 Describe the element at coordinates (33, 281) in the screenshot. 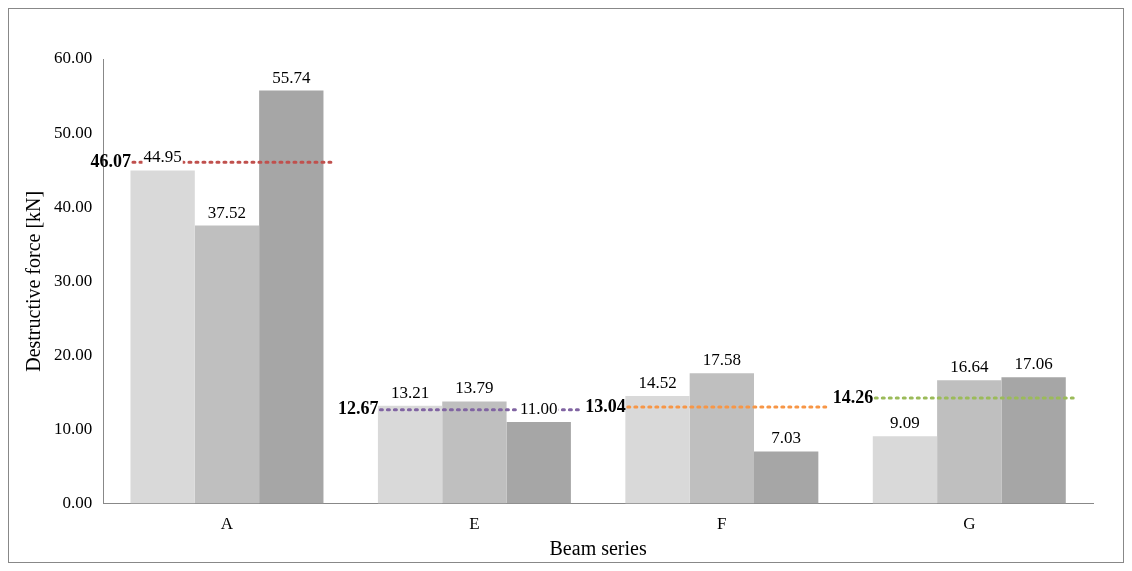

I see `y-axis-title: Destructive force [kN]` at that location.